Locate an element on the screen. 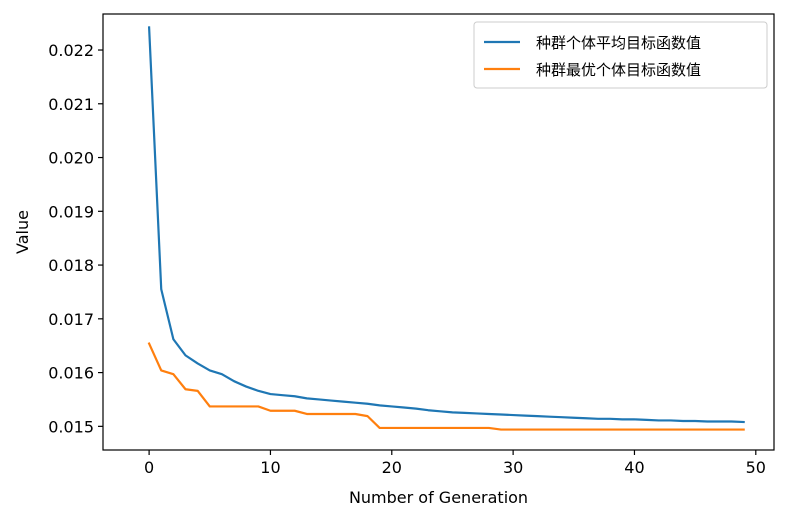 The image size is (789, 527). x-tick-label: 0 is located at coordinates (149, 467).